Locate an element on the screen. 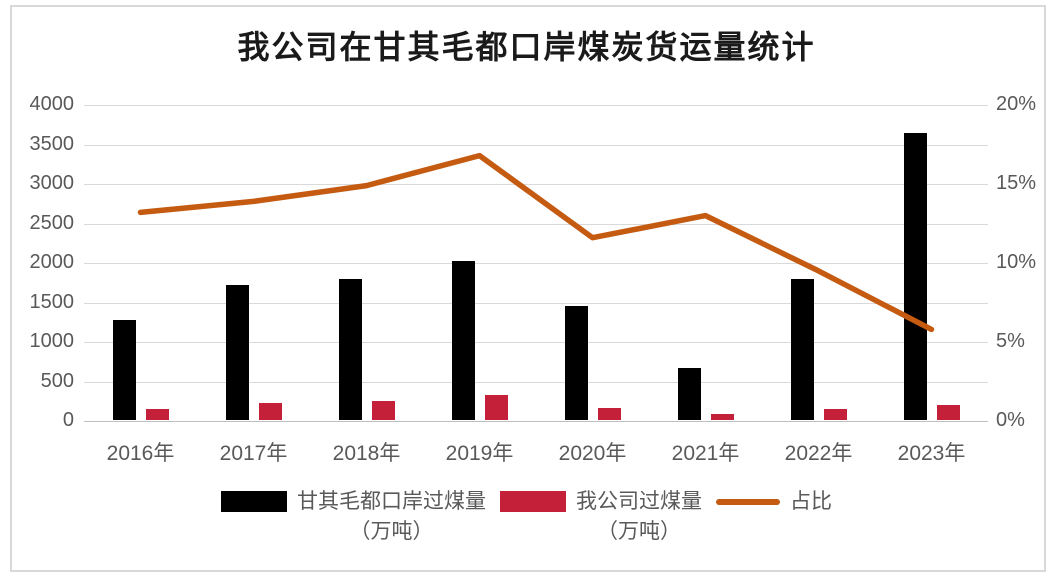 Image resolution: width=1053 pixels, height=580 pixels. chart-legend: 甘其毛都口岸过煤量 （万吨） 我公司过煤量 （万吨） 占比 is located at coordinates (526, 517).